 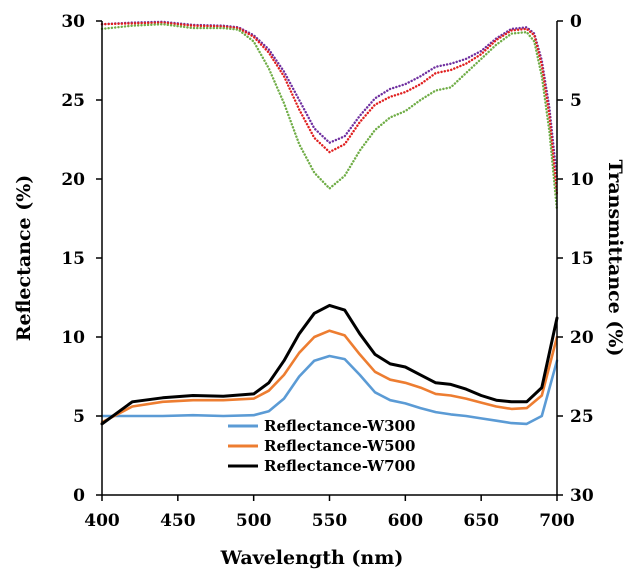 I want to click on legend-label: Reflectance-W500, so click(x=339, y=446).